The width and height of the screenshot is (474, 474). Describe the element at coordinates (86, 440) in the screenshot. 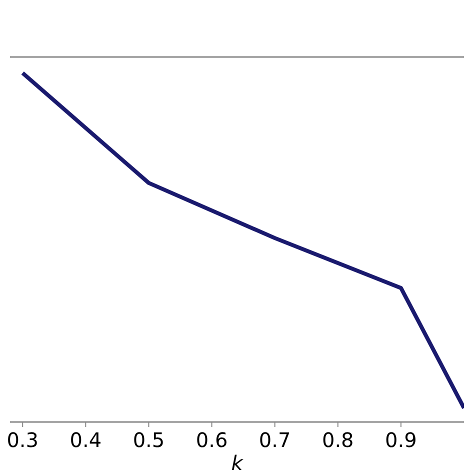

I see `x-tick-label: 0.4` at that location.